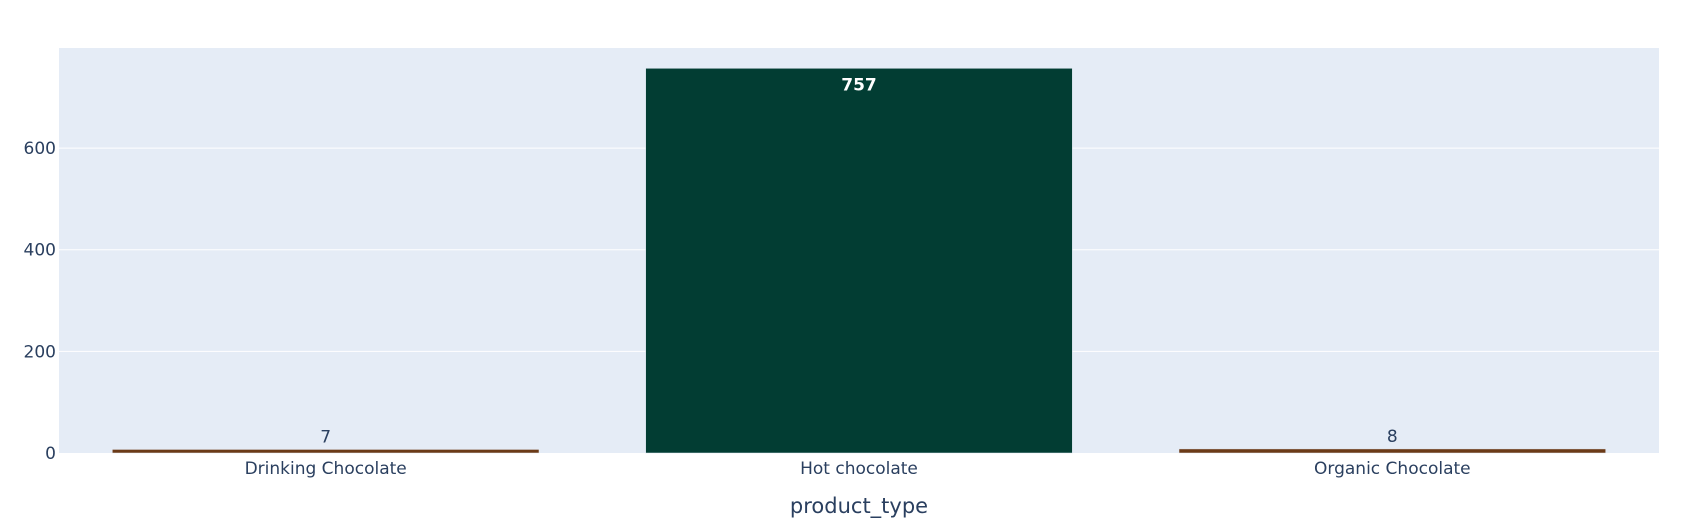 This screenshot has height=531, width=1686. What do you see at coordinates (40, 352) in the screenshot?
I see `y-tick-label: 200` at bounding box center [40, 352].